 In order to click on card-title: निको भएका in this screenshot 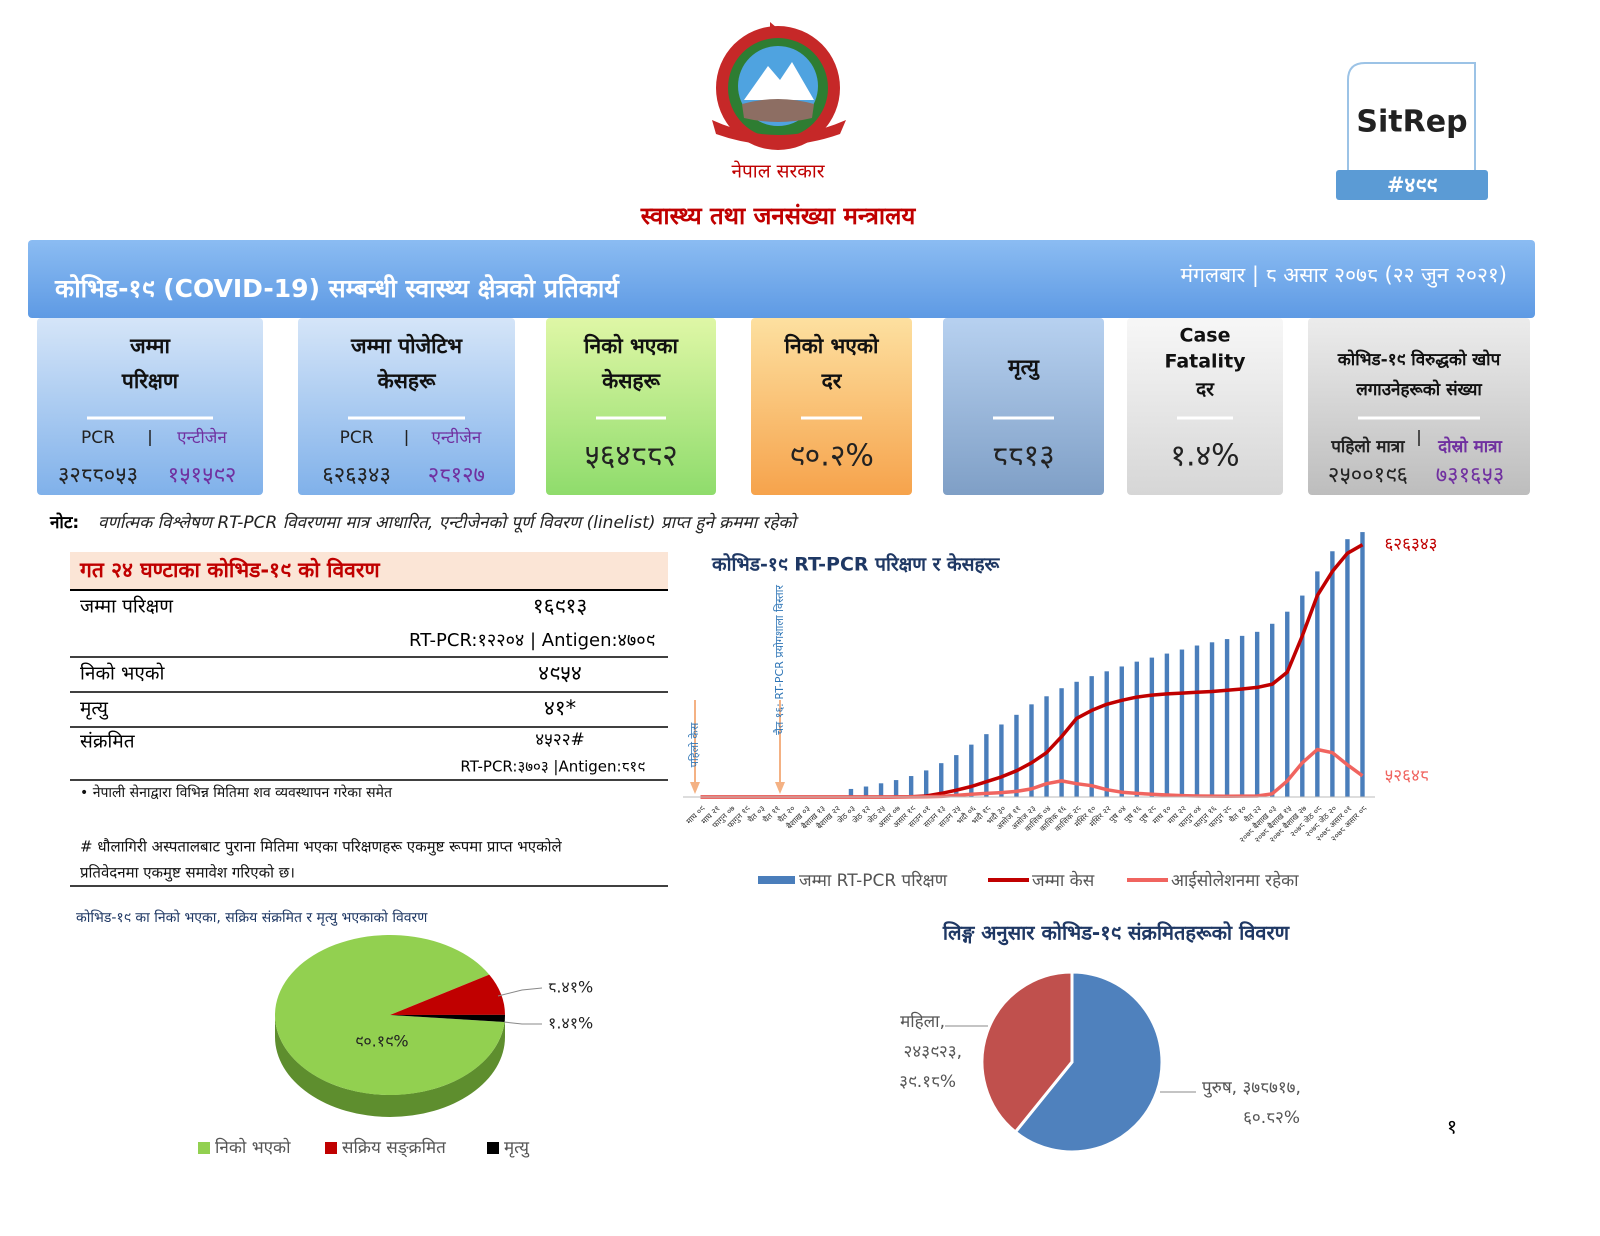, I will do `click(631, 345)`.